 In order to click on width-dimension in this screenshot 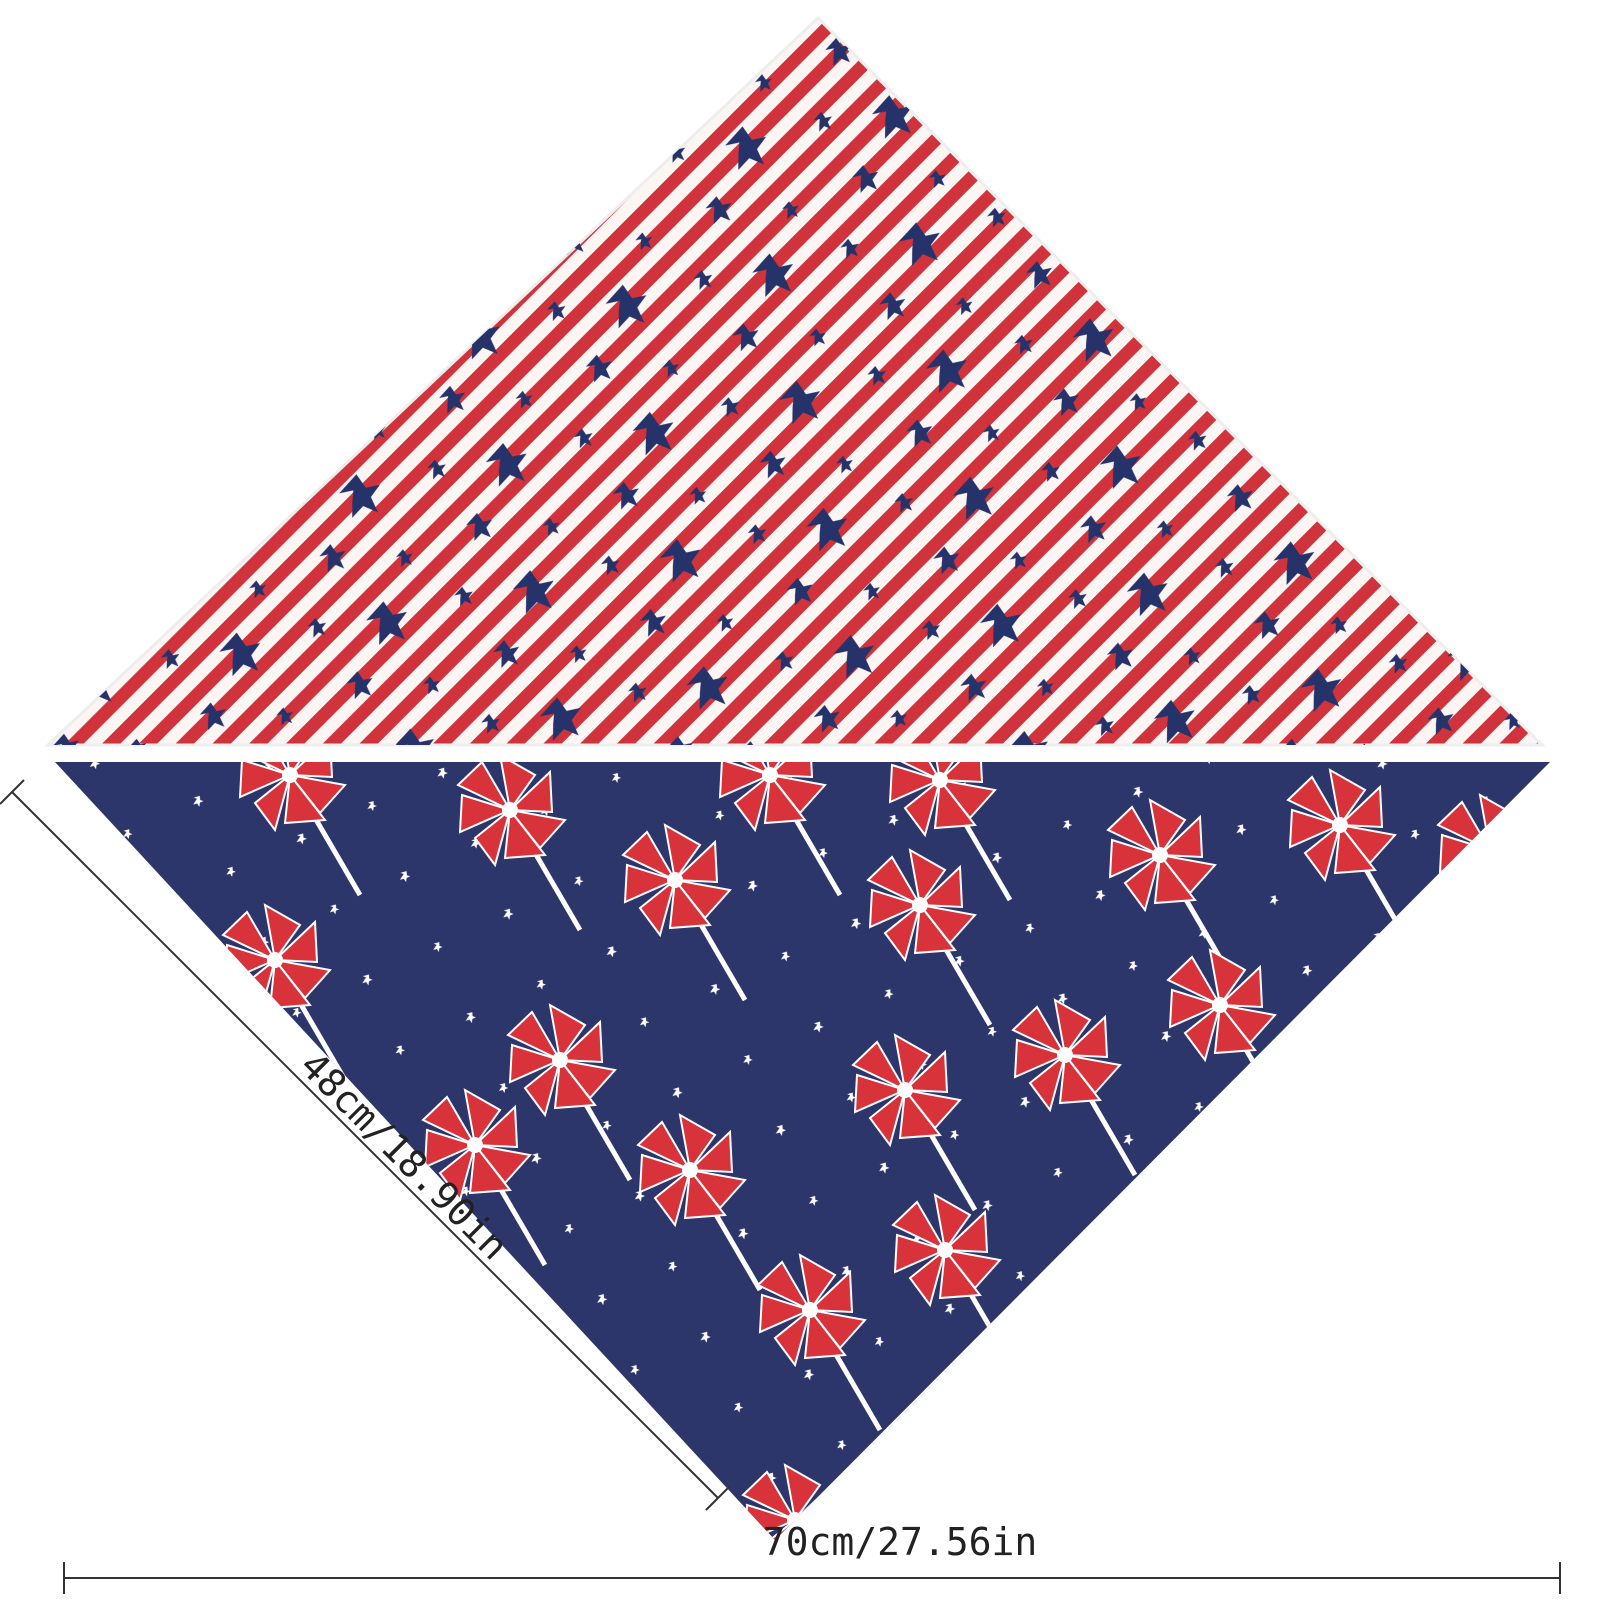, I will do `click(812, 1578)`.